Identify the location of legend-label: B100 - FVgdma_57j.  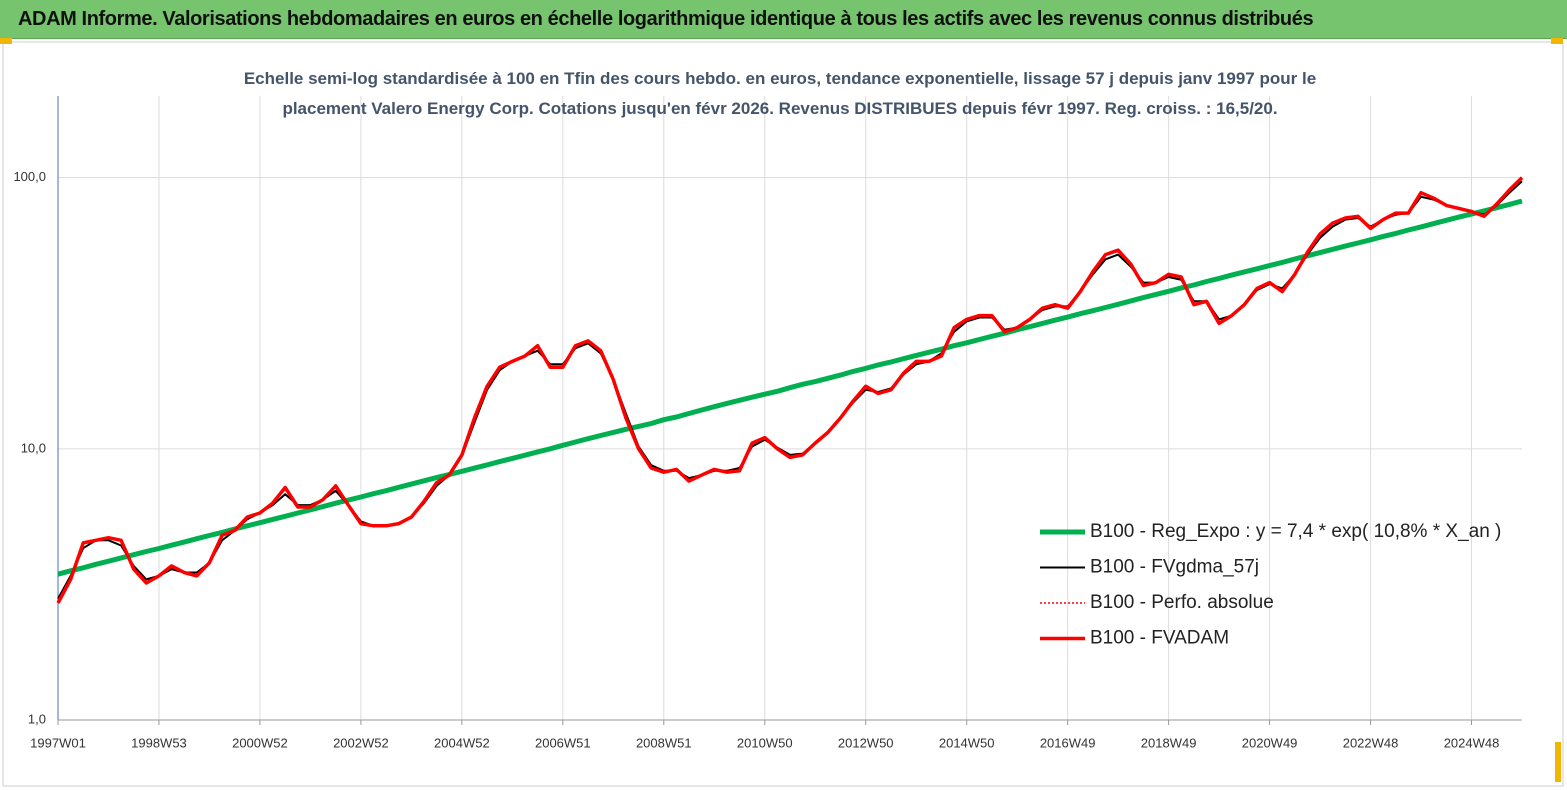
(1174, 567).